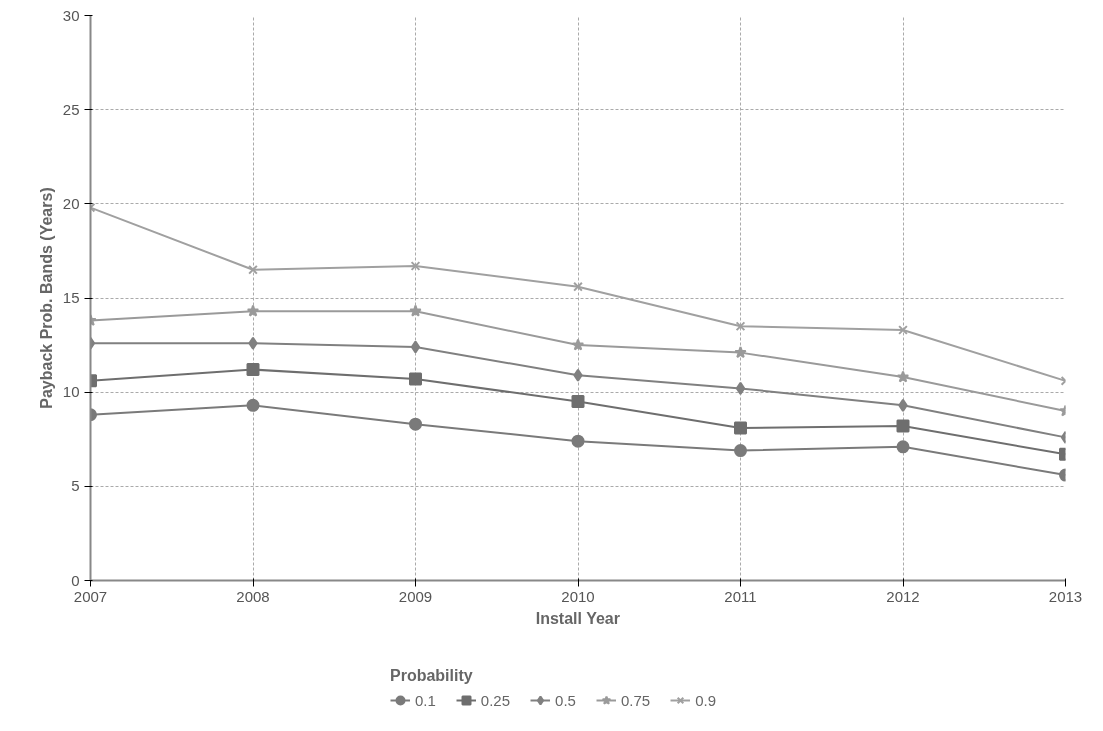 Image resolution: width=1103 pixels, height=731 pixels. Describe the element at coordinates (578, 596) in the screenshot. I see `x-tick-label: 2010` at that location.